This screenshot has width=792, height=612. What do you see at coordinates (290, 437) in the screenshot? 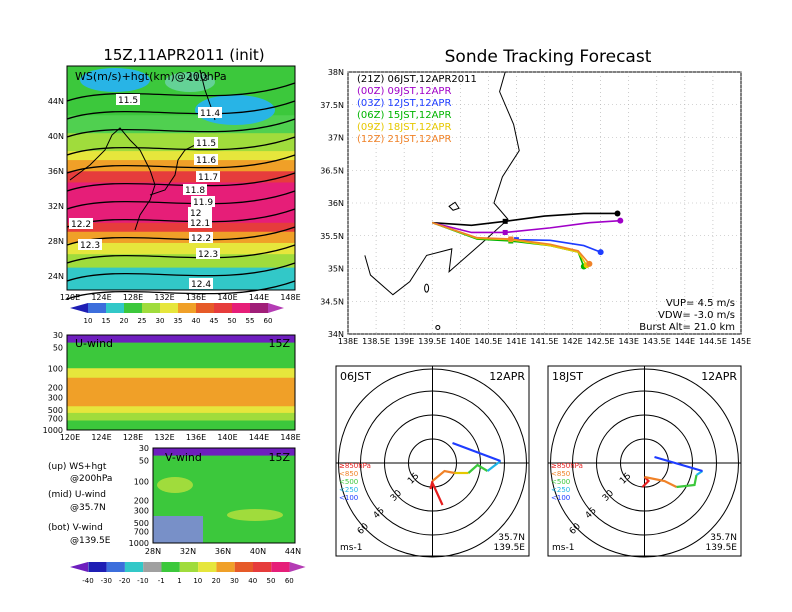
I see `u-lon-tick: 148E` at bounding box center [290, 437].